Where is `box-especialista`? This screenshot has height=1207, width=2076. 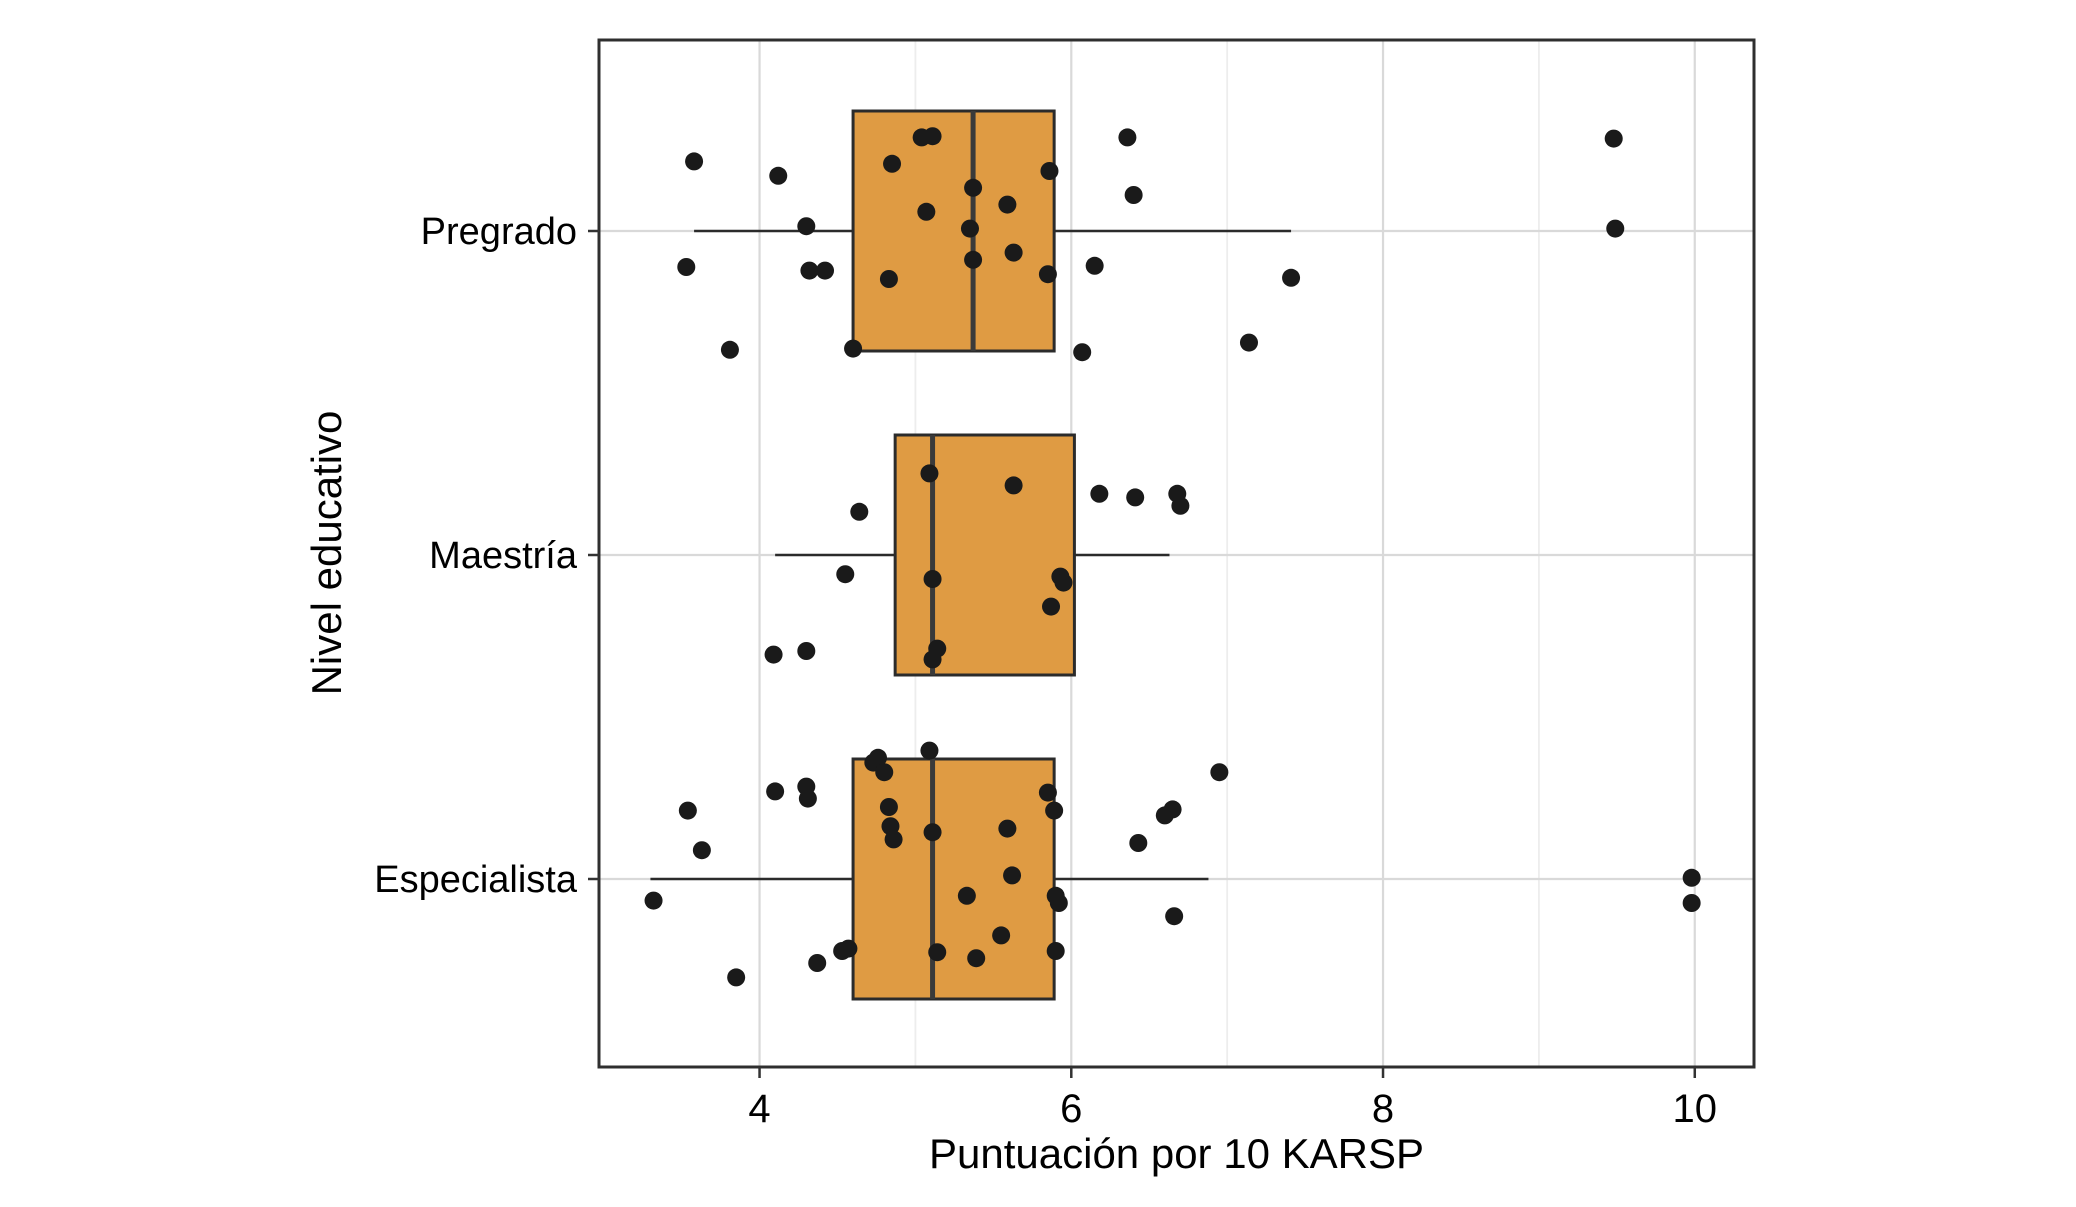
box-especialista is located at coordinates (953, 879).